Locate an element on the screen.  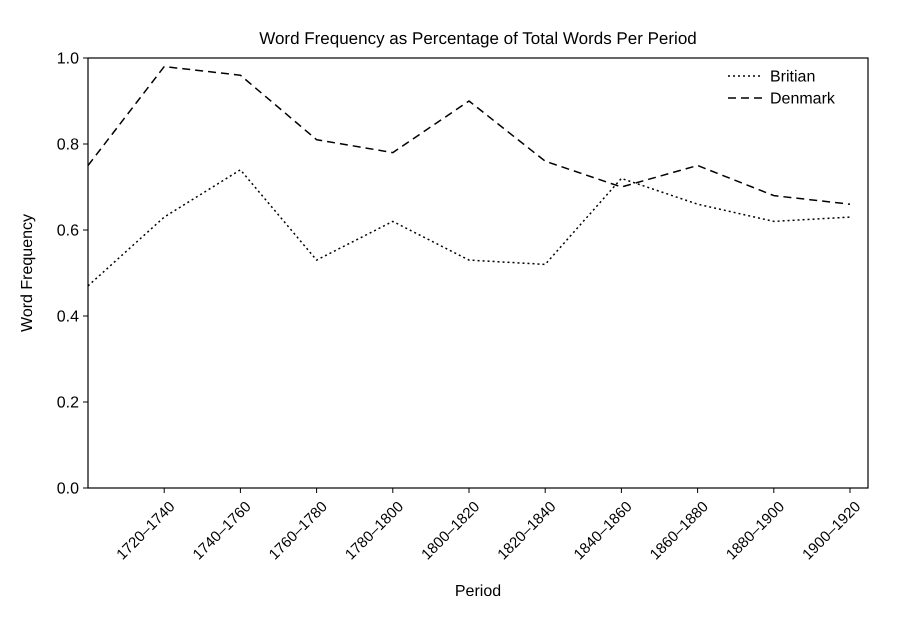
y-tick-label: 0.0 is located at coordinates (68, 489).